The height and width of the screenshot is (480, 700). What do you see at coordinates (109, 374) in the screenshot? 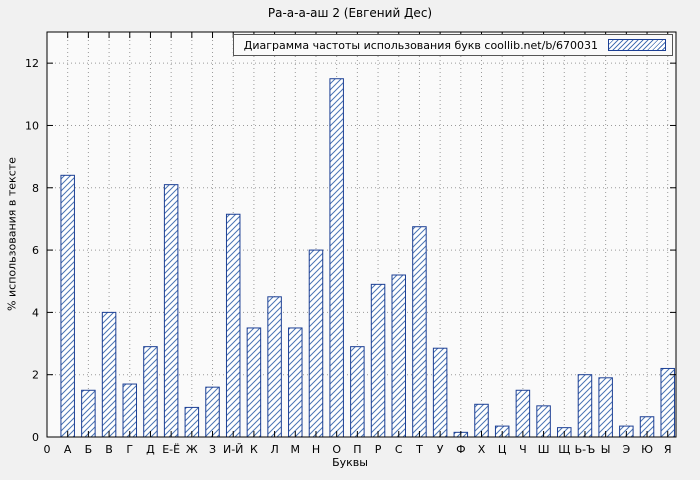
I see `bar-В` at bounding box center [109, 374].